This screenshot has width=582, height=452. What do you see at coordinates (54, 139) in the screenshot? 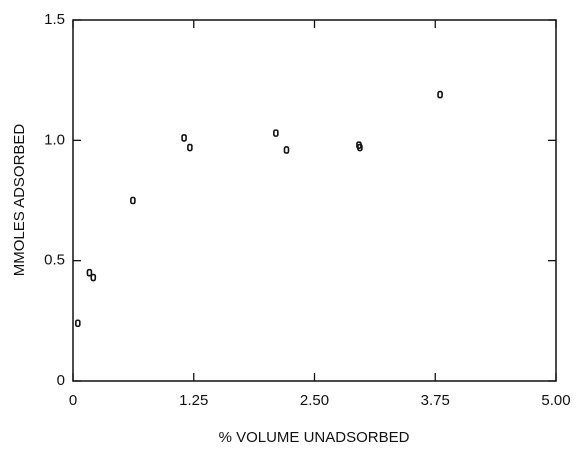
I see `y-tick-label: 1.0` at bounding box center [54, 139].